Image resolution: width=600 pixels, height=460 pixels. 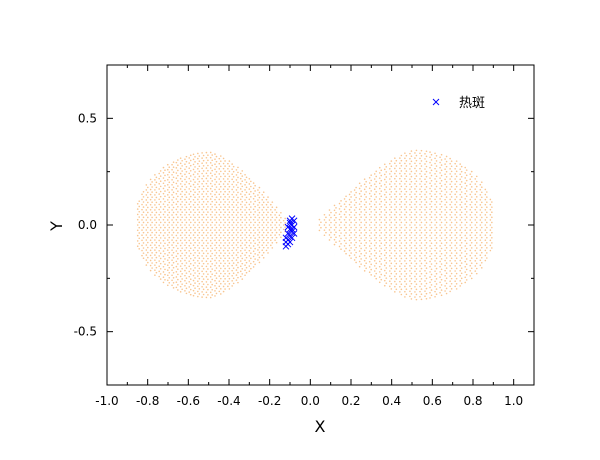 What do you see at coordinates (320, 426) in the screenshot?
I see `x-axis-title: X` at bounding box center [320, 426].